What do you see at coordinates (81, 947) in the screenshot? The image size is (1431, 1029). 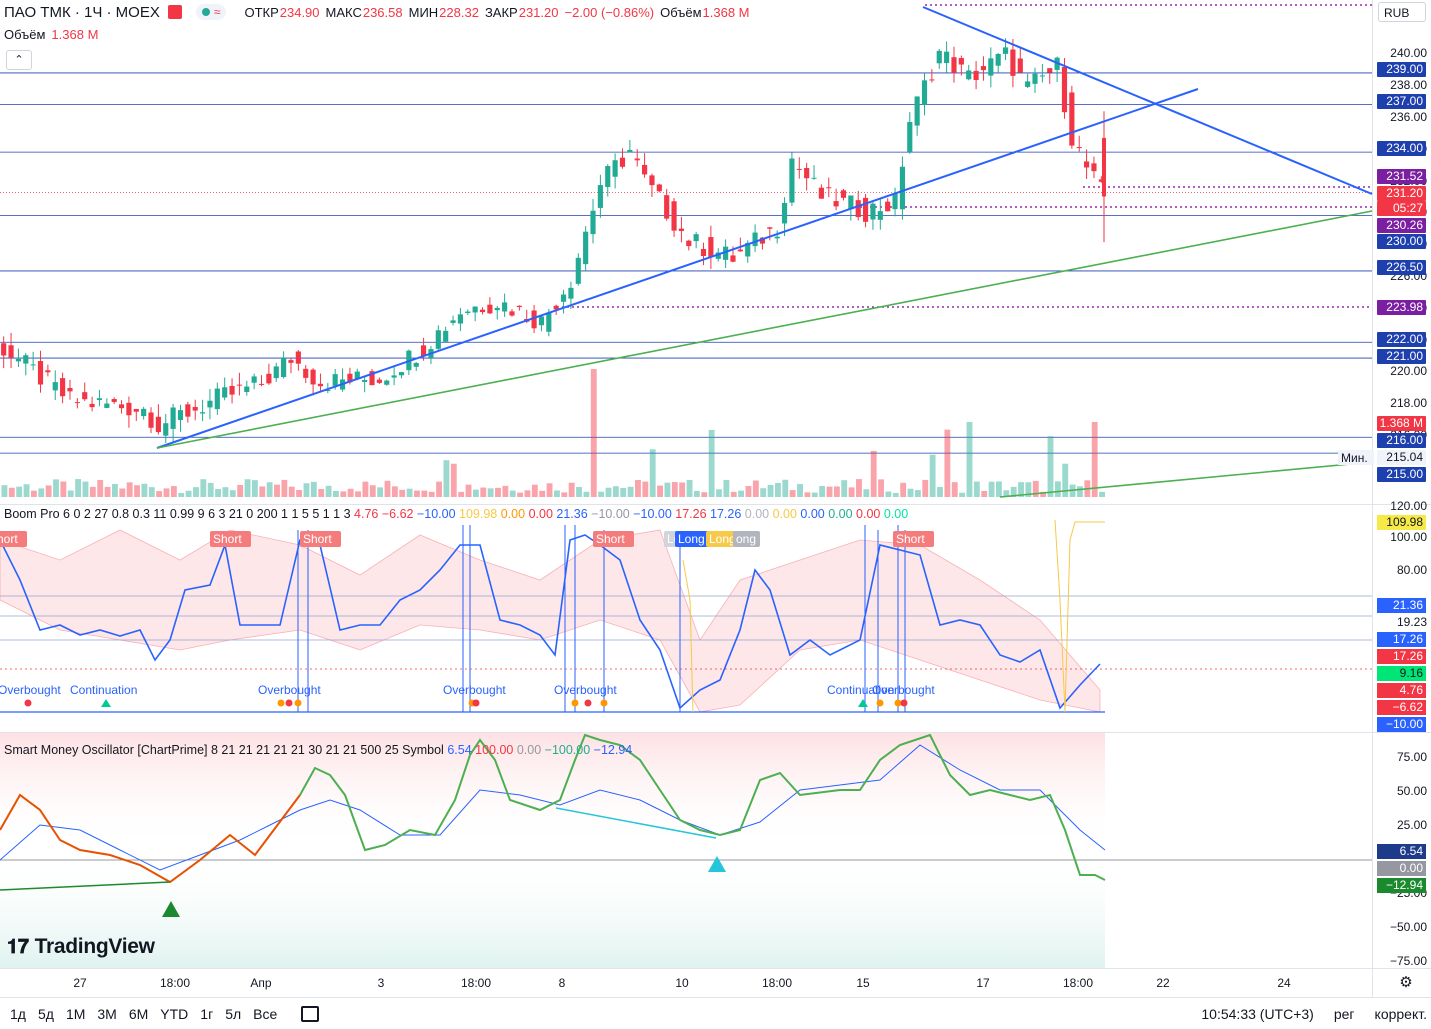 I see `tradingview-logo: 𝟏𝟕 TradingView` at bounding box center [81, 947].